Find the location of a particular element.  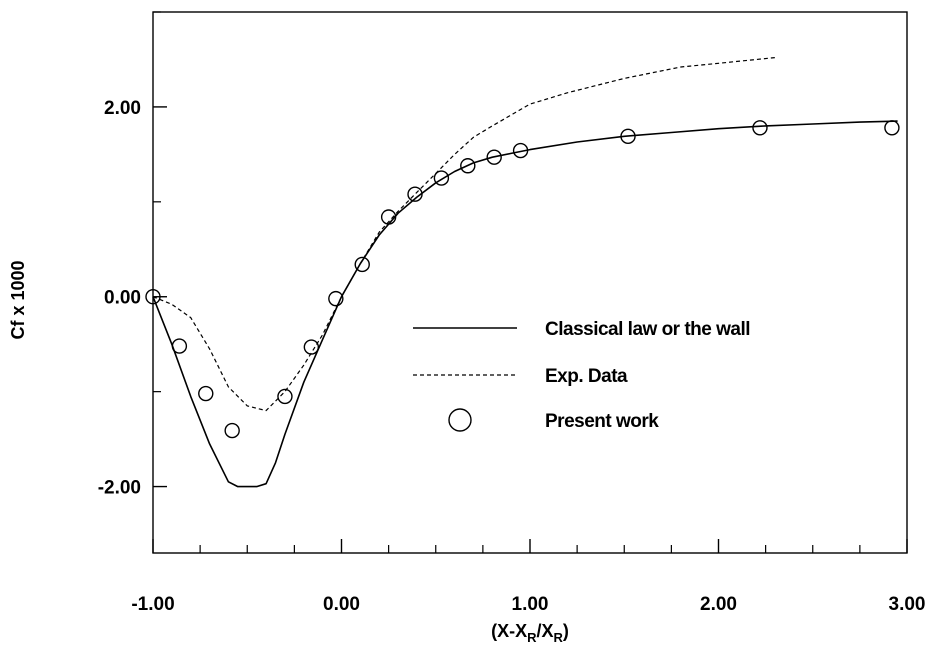

legend-label: Present work is located at coordinates (602, 421).